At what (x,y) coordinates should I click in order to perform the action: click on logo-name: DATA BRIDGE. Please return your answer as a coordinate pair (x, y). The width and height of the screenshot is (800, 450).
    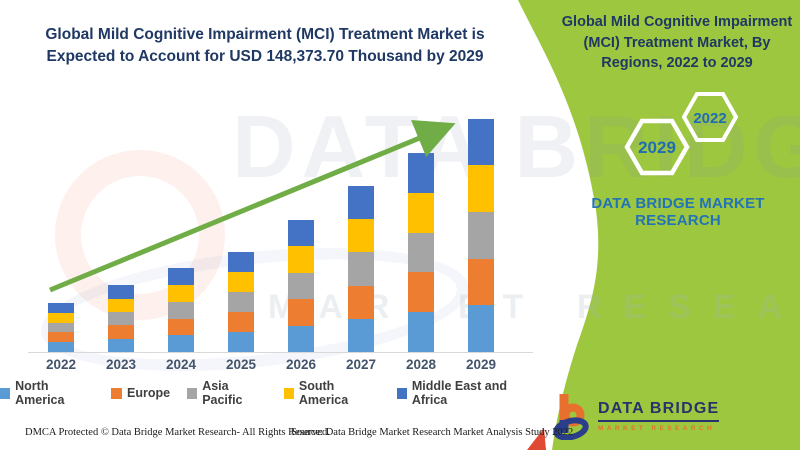
    Looking at the image, I should click on (659, 411).